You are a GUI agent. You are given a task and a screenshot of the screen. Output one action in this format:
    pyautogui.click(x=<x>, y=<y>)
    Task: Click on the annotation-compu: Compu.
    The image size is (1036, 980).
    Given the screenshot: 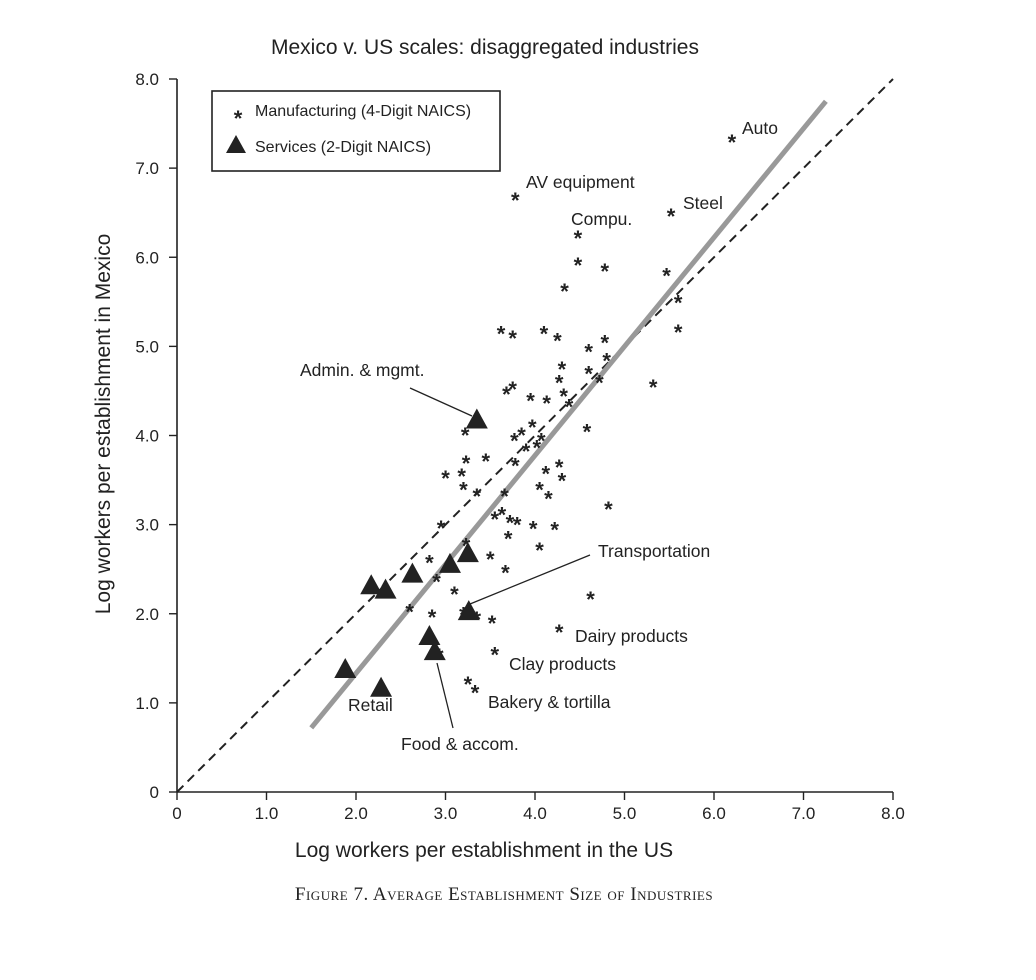 What is the action you would take?
    pyautogui.click(x=601, y=219)
    